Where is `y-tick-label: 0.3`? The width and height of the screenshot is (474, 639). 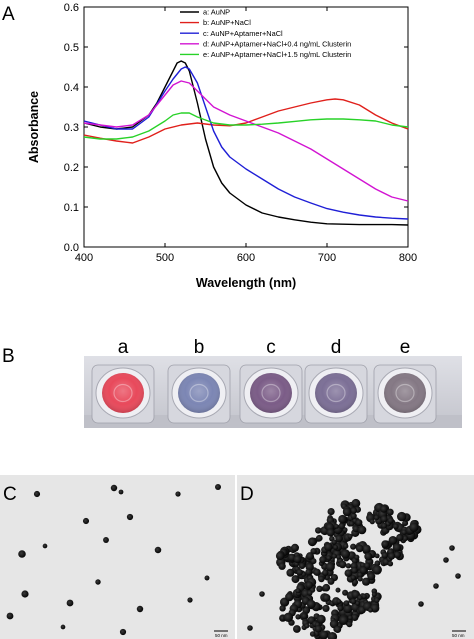
y-tick-label: 0.3 is located at coordinates (71, 128).